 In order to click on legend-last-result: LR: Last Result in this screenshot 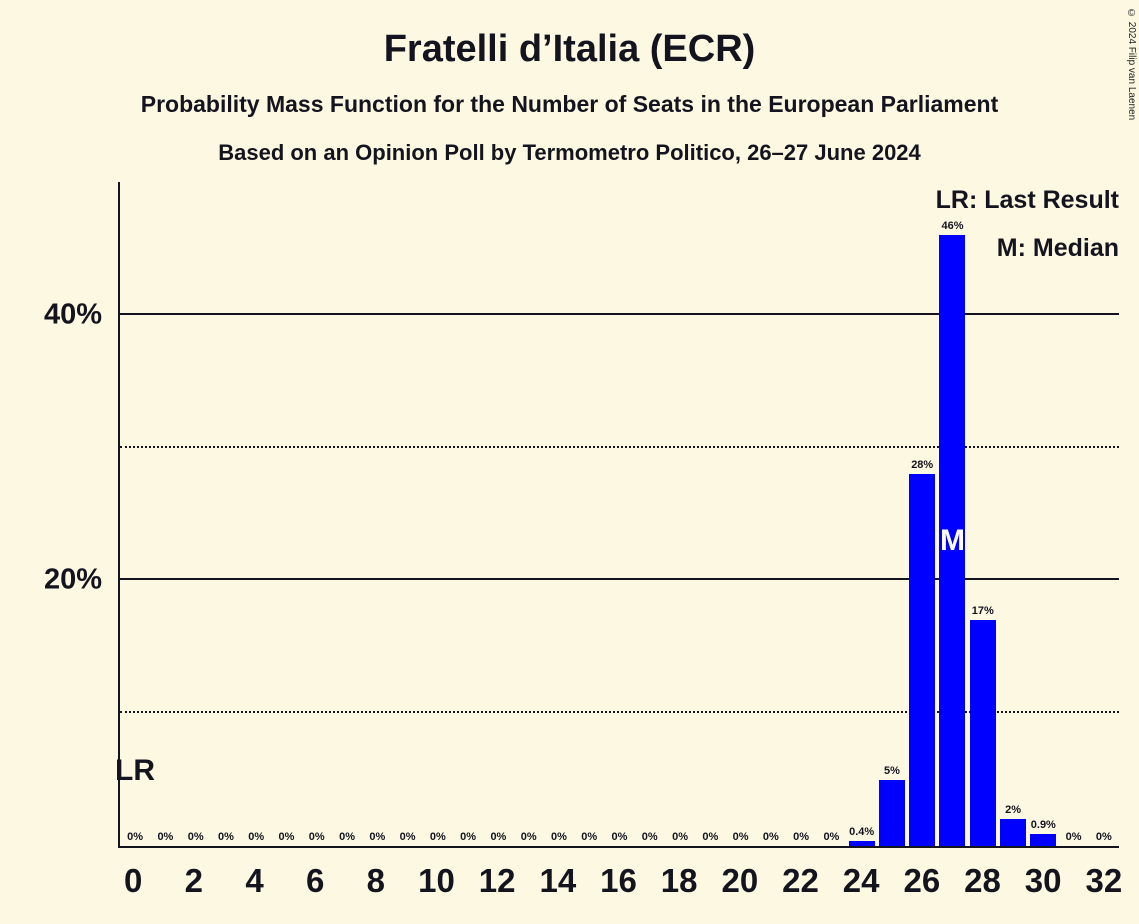, I will do `click(1027, 200)`.